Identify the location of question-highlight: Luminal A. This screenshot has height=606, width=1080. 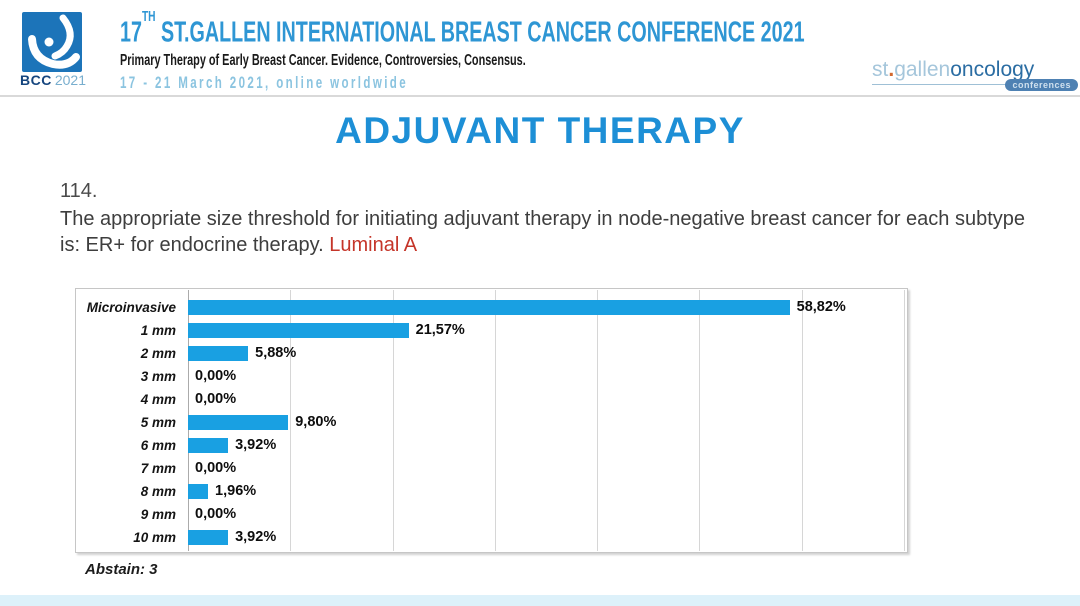
(373, 245).